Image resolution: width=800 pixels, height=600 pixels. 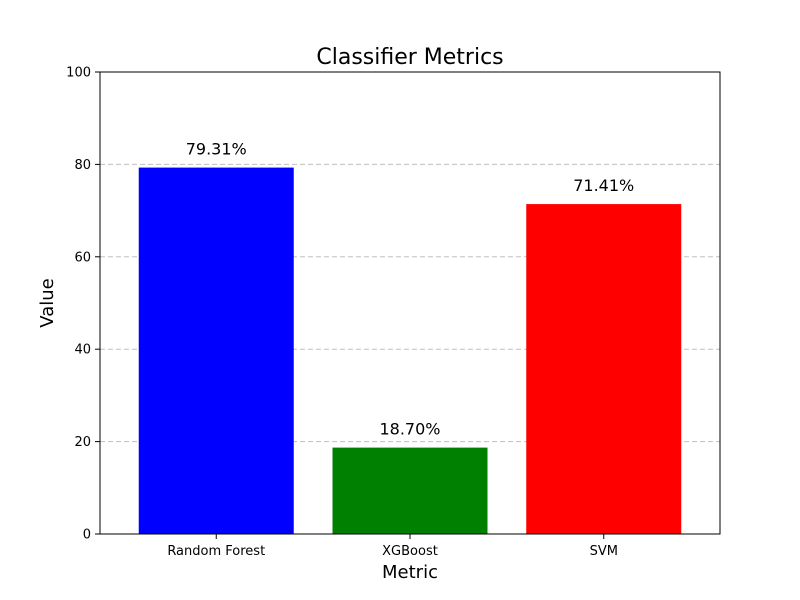 What do you see at coordinates (82, 442) in the screenshot?
I see `y-tick-label: 20` at bounding box center [82, 442].